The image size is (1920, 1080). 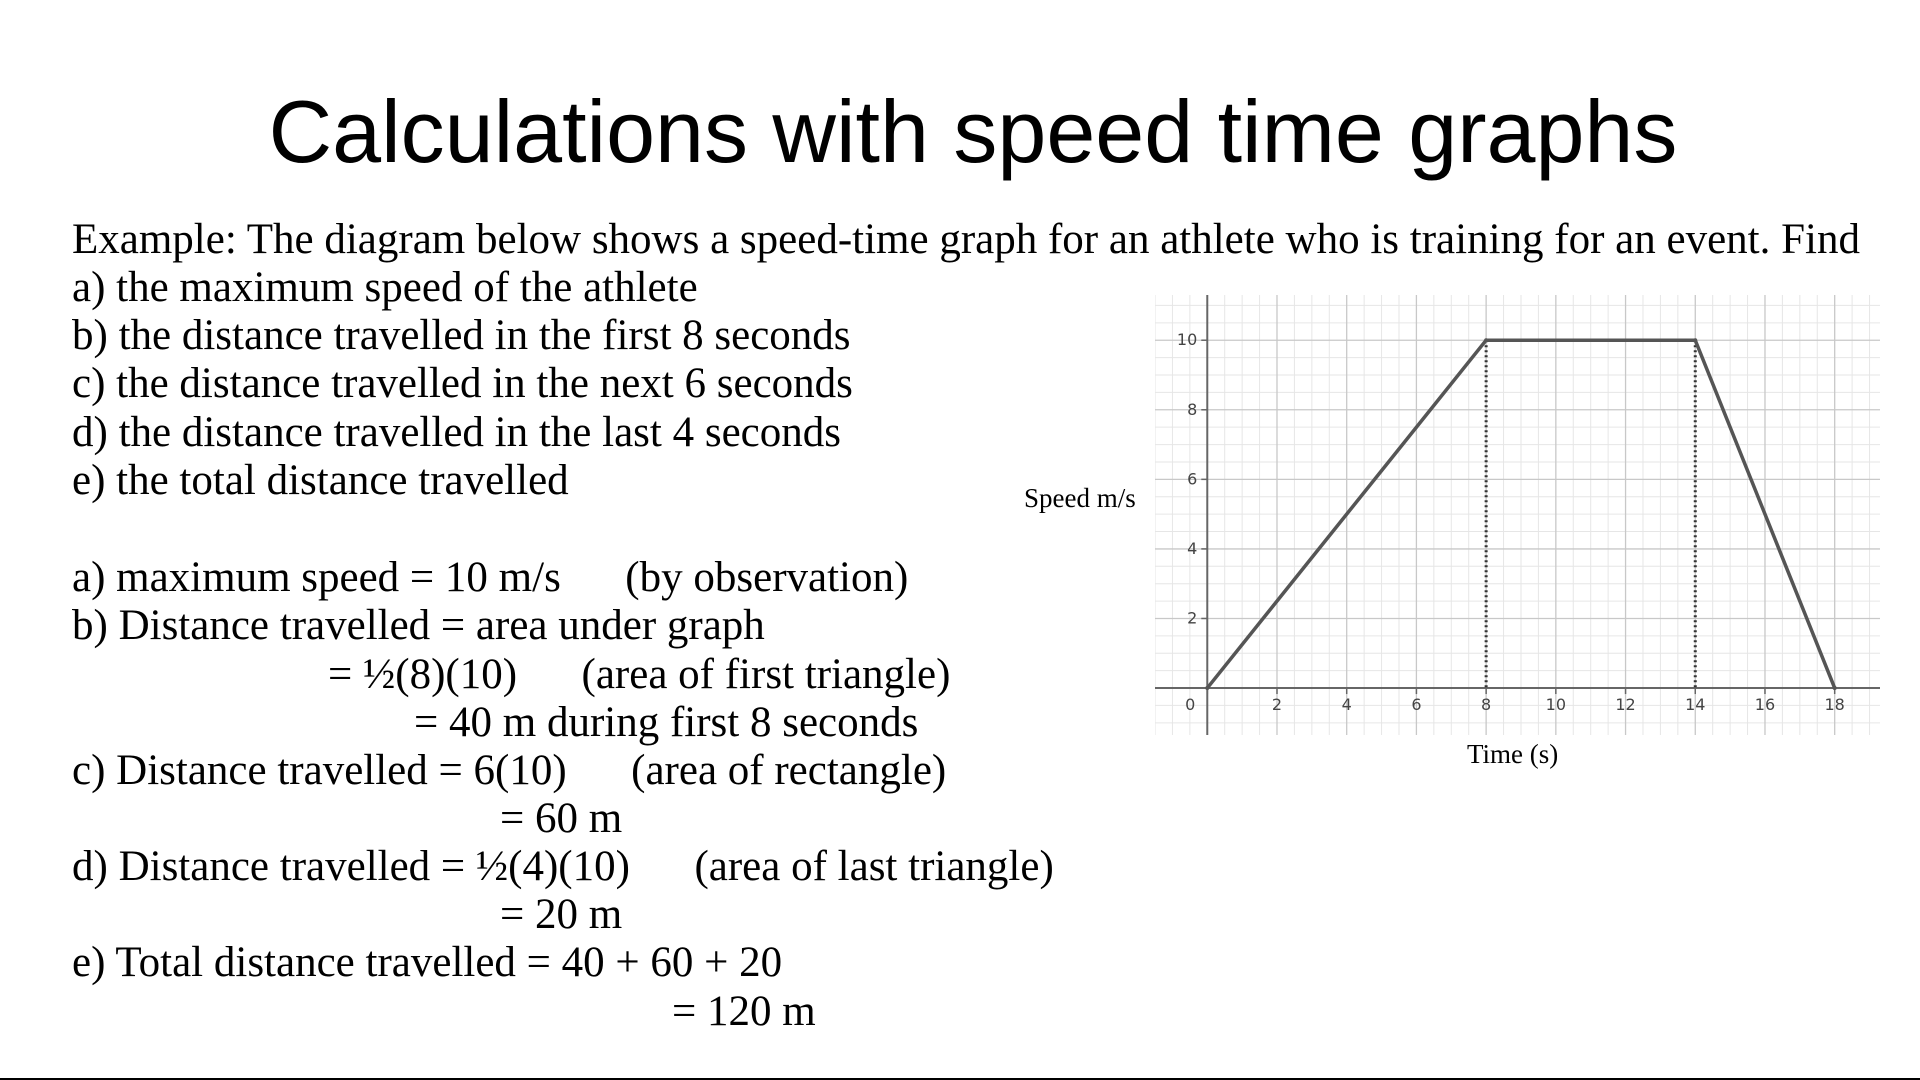 What do you see at coordinates (1192, 409) in the screenshot?
I see `y-tick-label: 8` at bounding box center [1192, 409].